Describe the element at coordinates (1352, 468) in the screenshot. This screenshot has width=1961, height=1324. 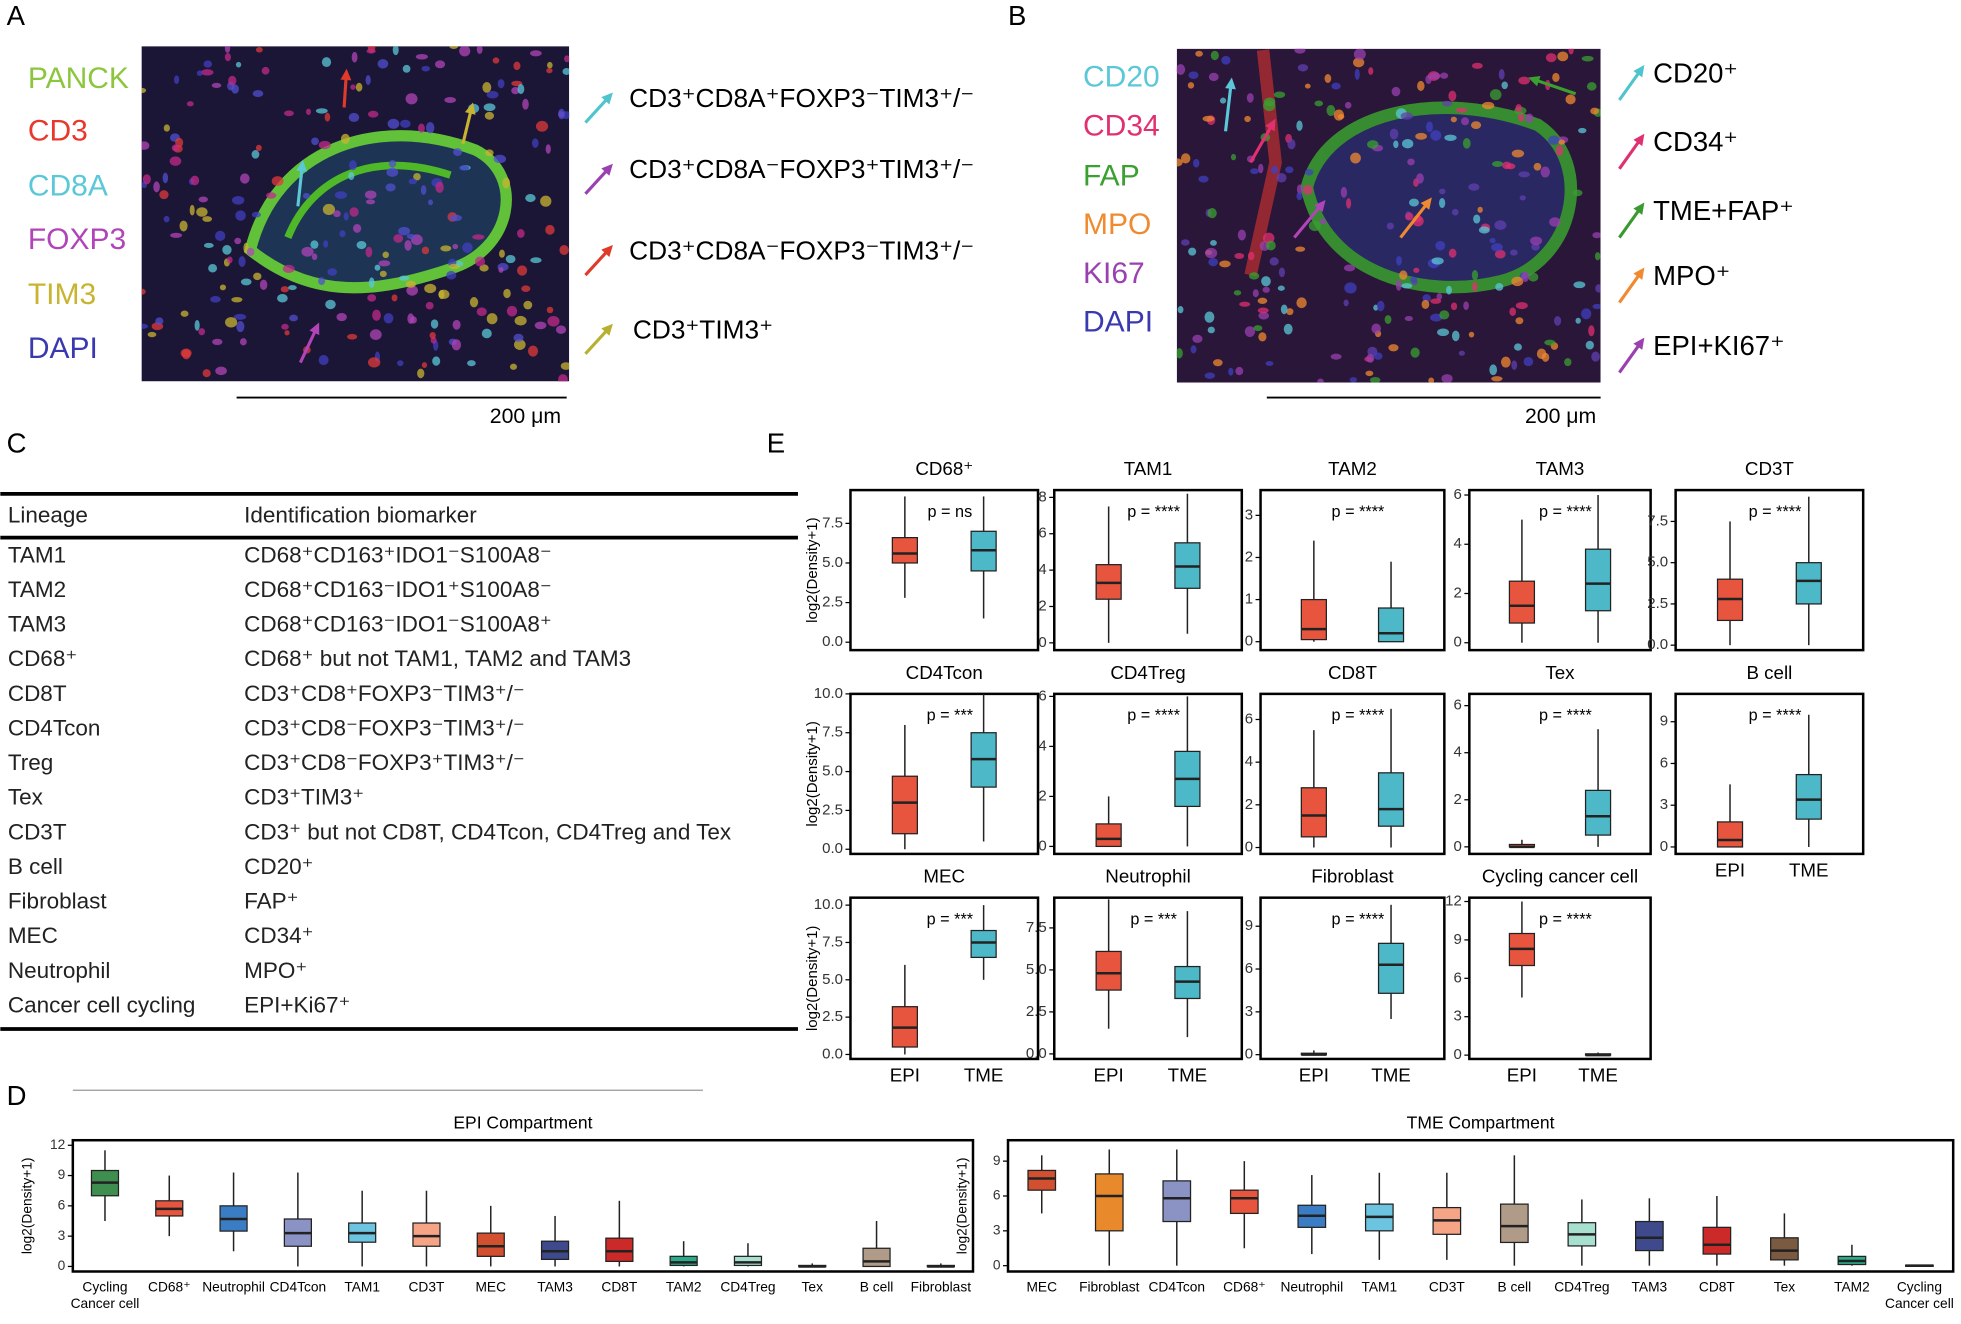
I see `chart-title: TAM2` at that location.